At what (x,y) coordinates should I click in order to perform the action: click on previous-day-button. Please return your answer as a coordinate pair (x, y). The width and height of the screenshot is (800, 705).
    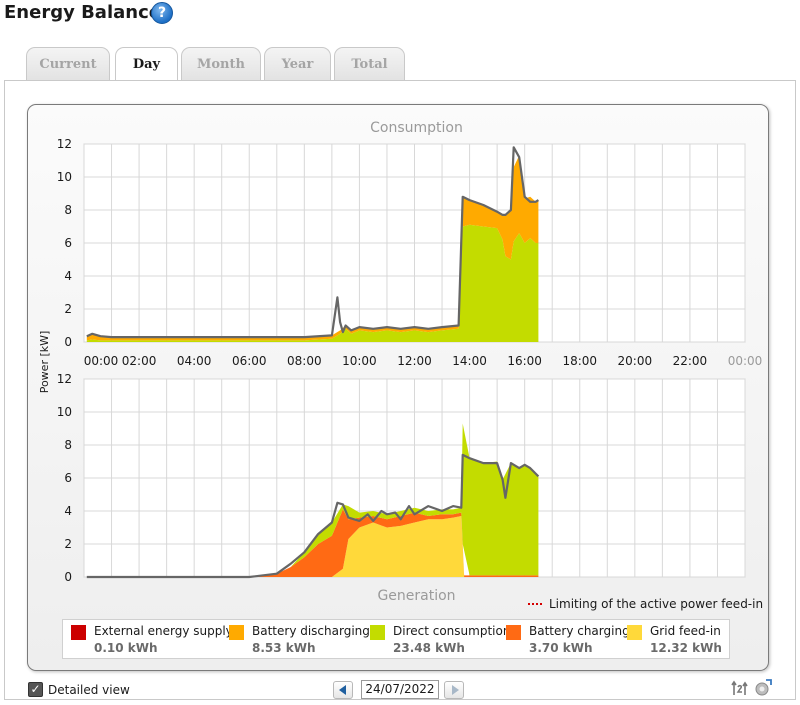
    Looking at the image, I should click on (343, 690).